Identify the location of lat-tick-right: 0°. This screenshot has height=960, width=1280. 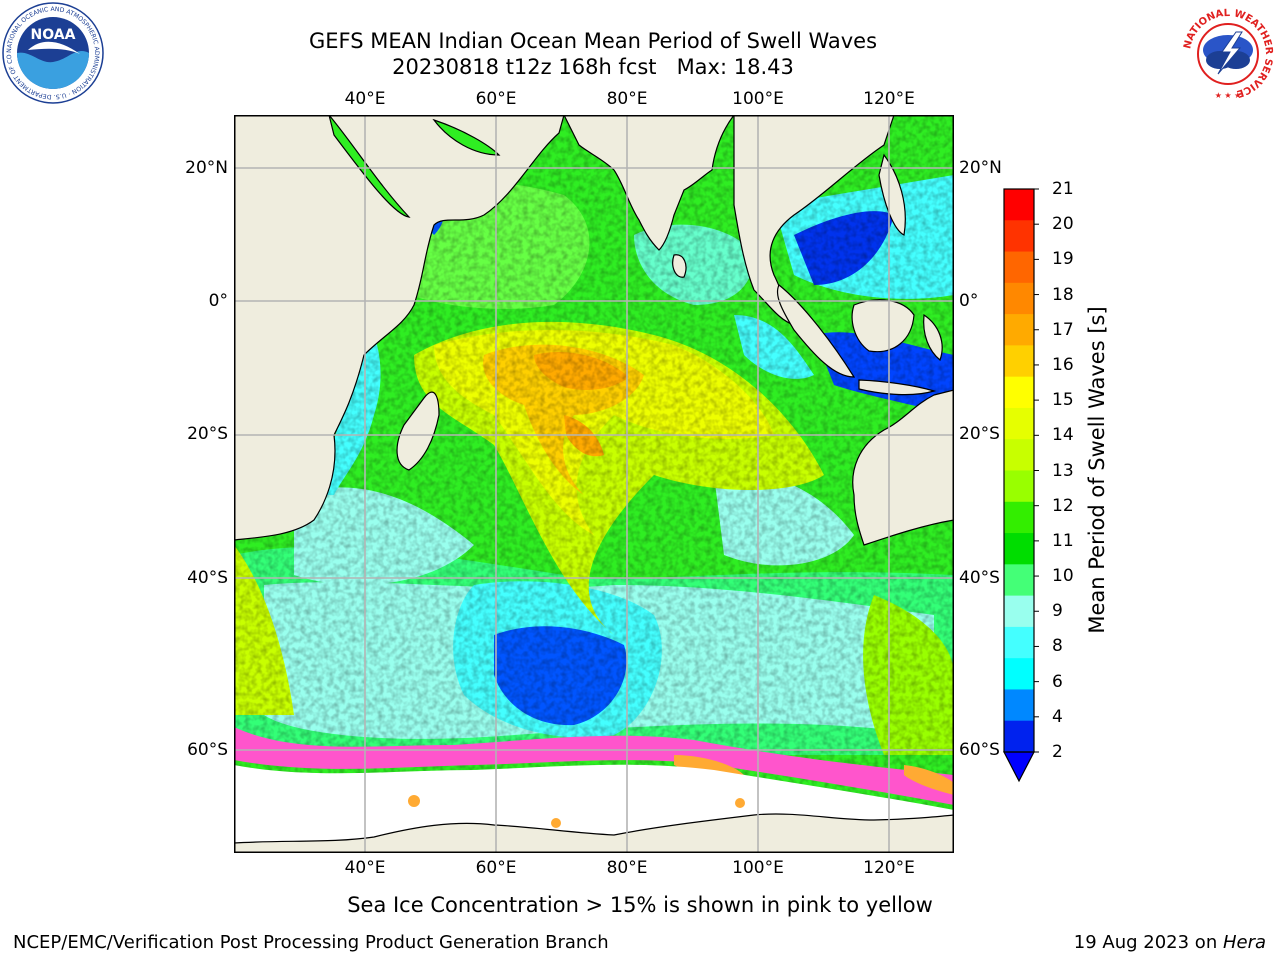
(969, 301).